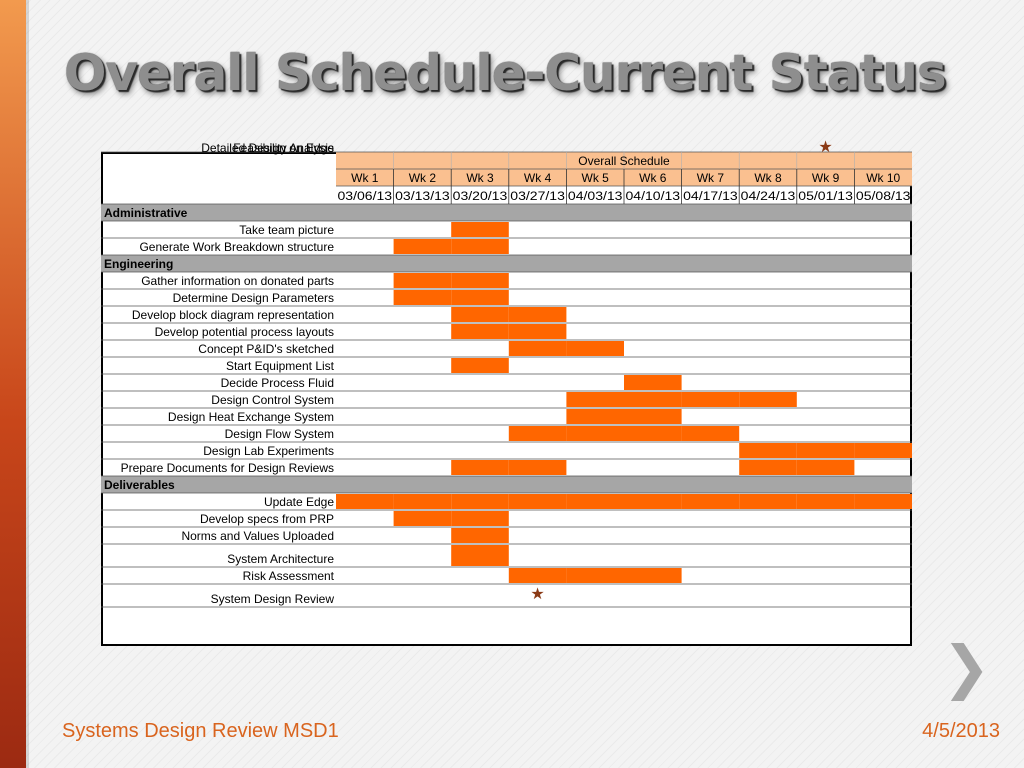  I want to click on task-label: Develop specs from PRP, so click(267, 519).